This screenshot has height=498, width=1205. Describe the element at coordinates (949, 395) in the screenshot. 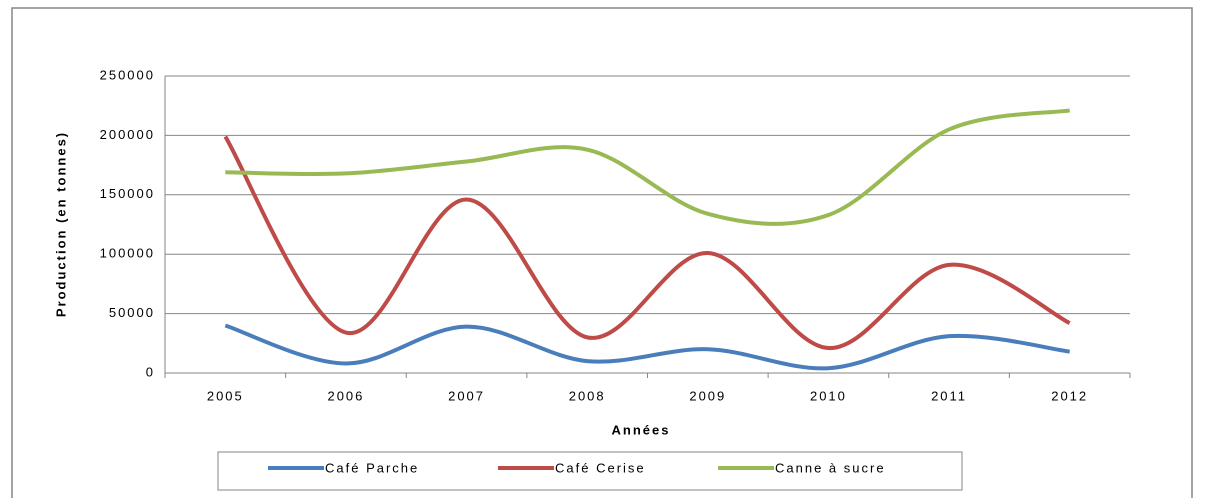

I see `x-tick-label: 2011` at that location.